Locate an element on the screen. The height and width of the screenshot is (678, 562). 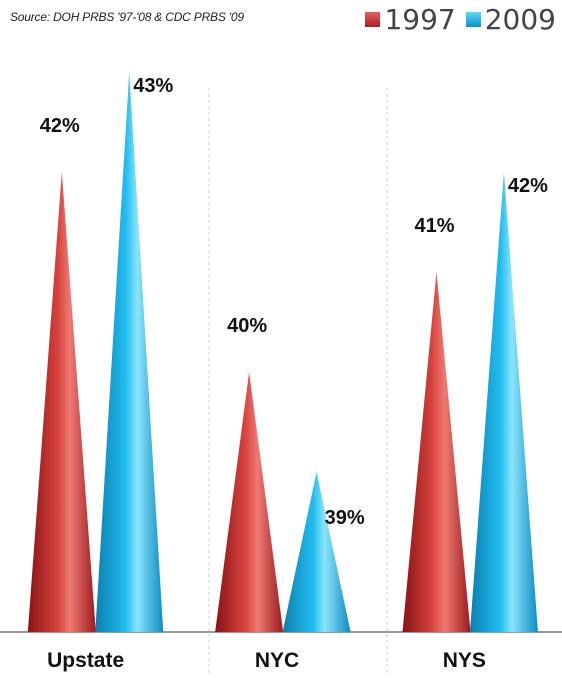
cone-nys-1997 is located at coordinates (436, 452).